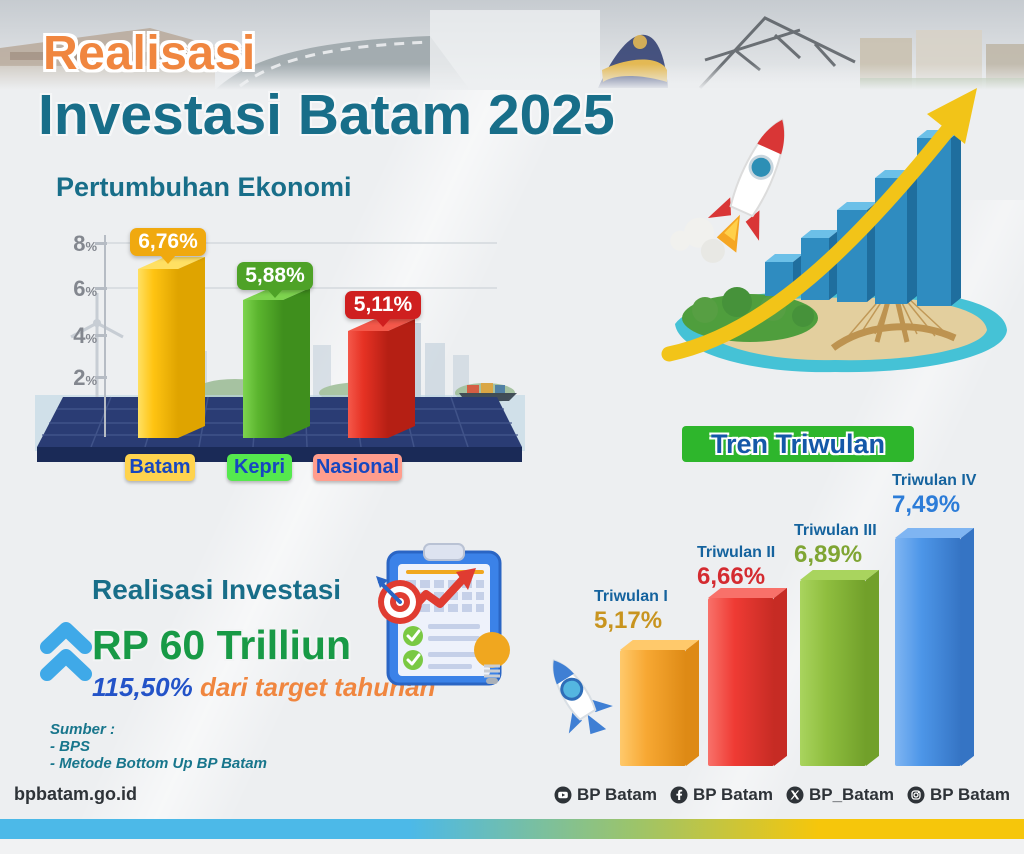 The height and width of the screenshot is (854, 1024). Describe the element at coordinates (168, 241) in the screenshot. I see `value-label: 6,76%` at that location.